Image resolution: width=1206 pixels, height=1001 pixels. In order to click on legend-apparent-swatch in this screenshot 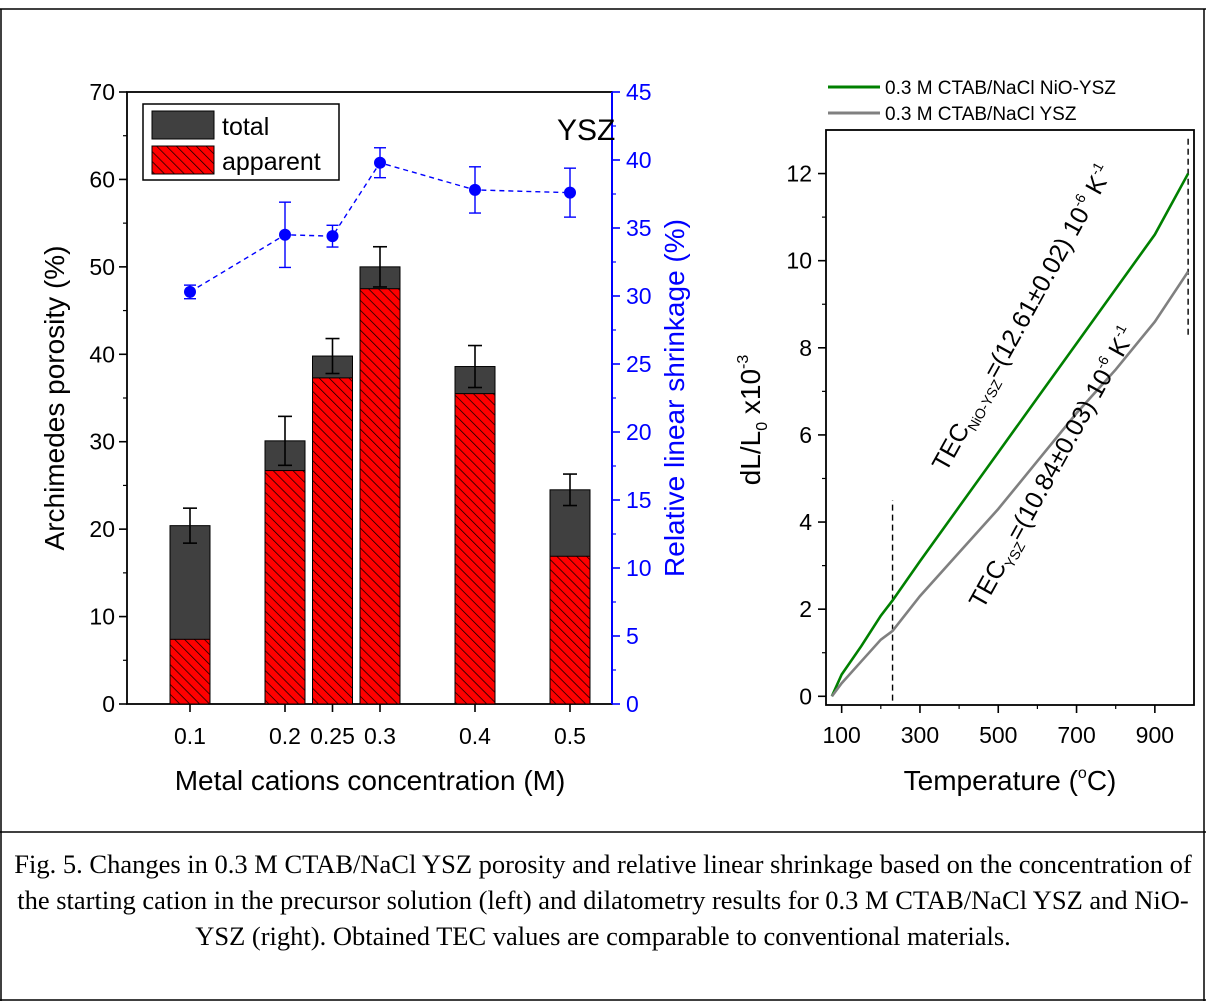, I will do `click(183, 160)`.